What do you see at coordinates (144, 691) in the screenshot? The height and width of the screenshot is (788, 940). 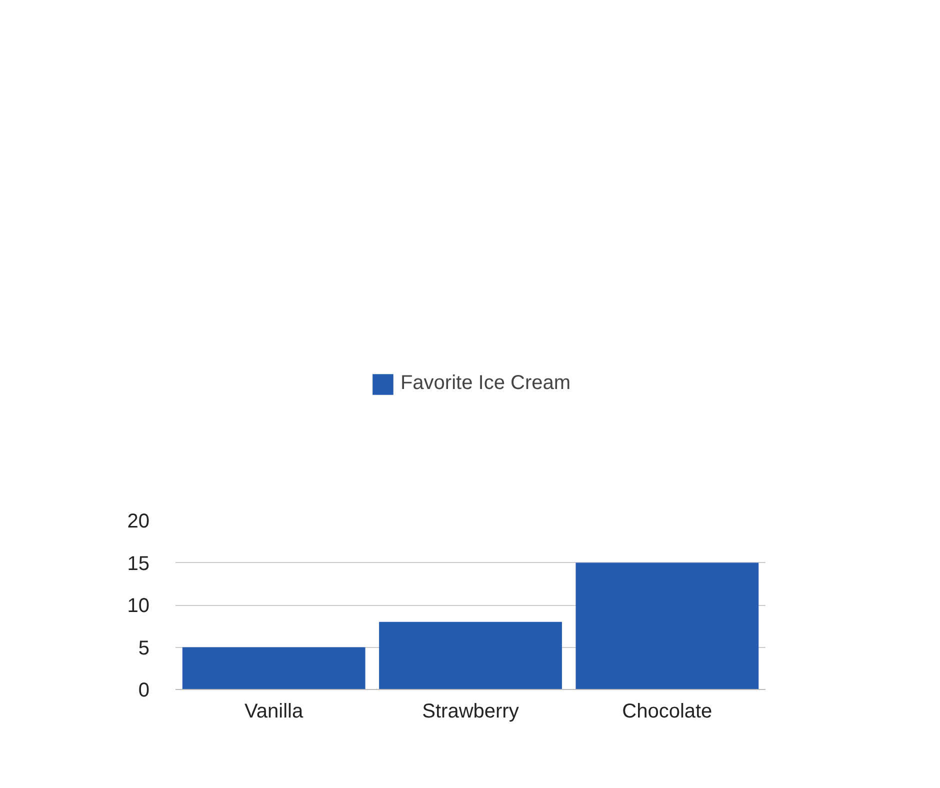 I see `y-tick-label: 0` at bounding box center [144, 691].